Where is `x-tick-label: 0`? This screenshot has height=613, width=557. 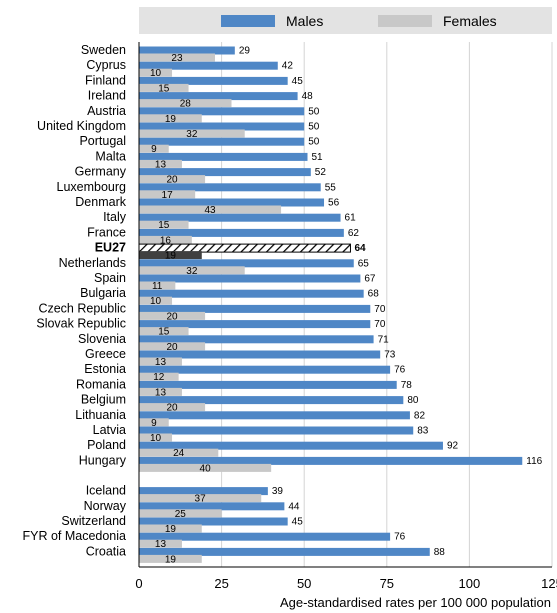
x-tick-label: 0 is located at coordinates (138, 583).